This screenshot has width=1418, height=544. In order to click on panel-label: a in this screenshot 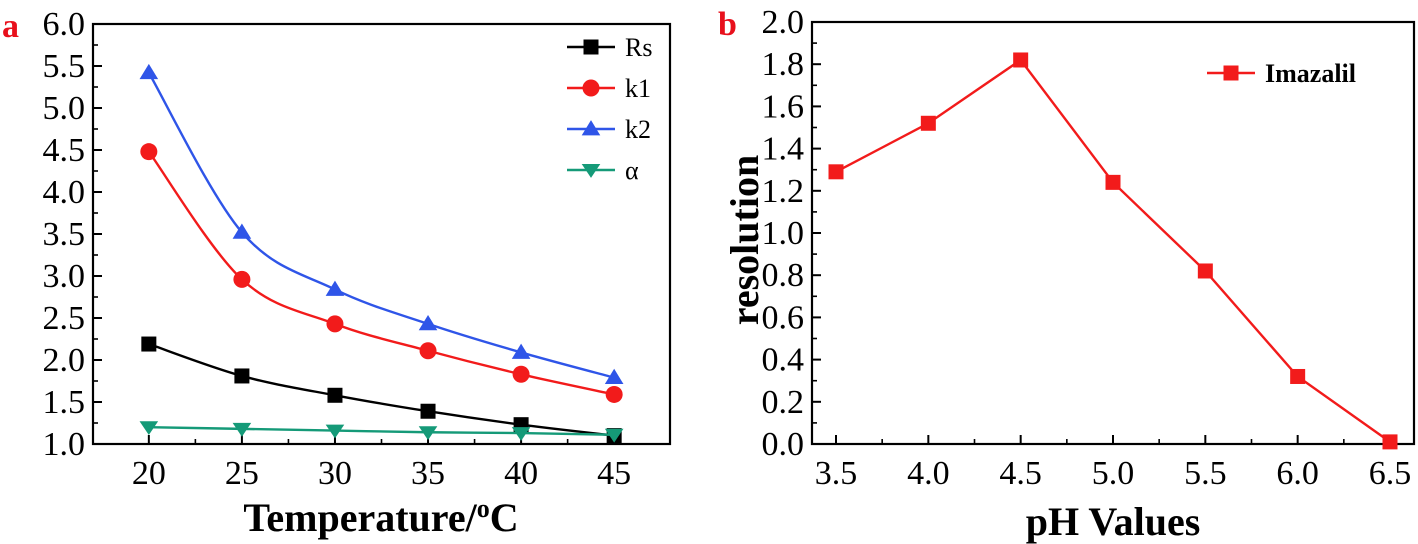, I will do `click(10, 26)`.